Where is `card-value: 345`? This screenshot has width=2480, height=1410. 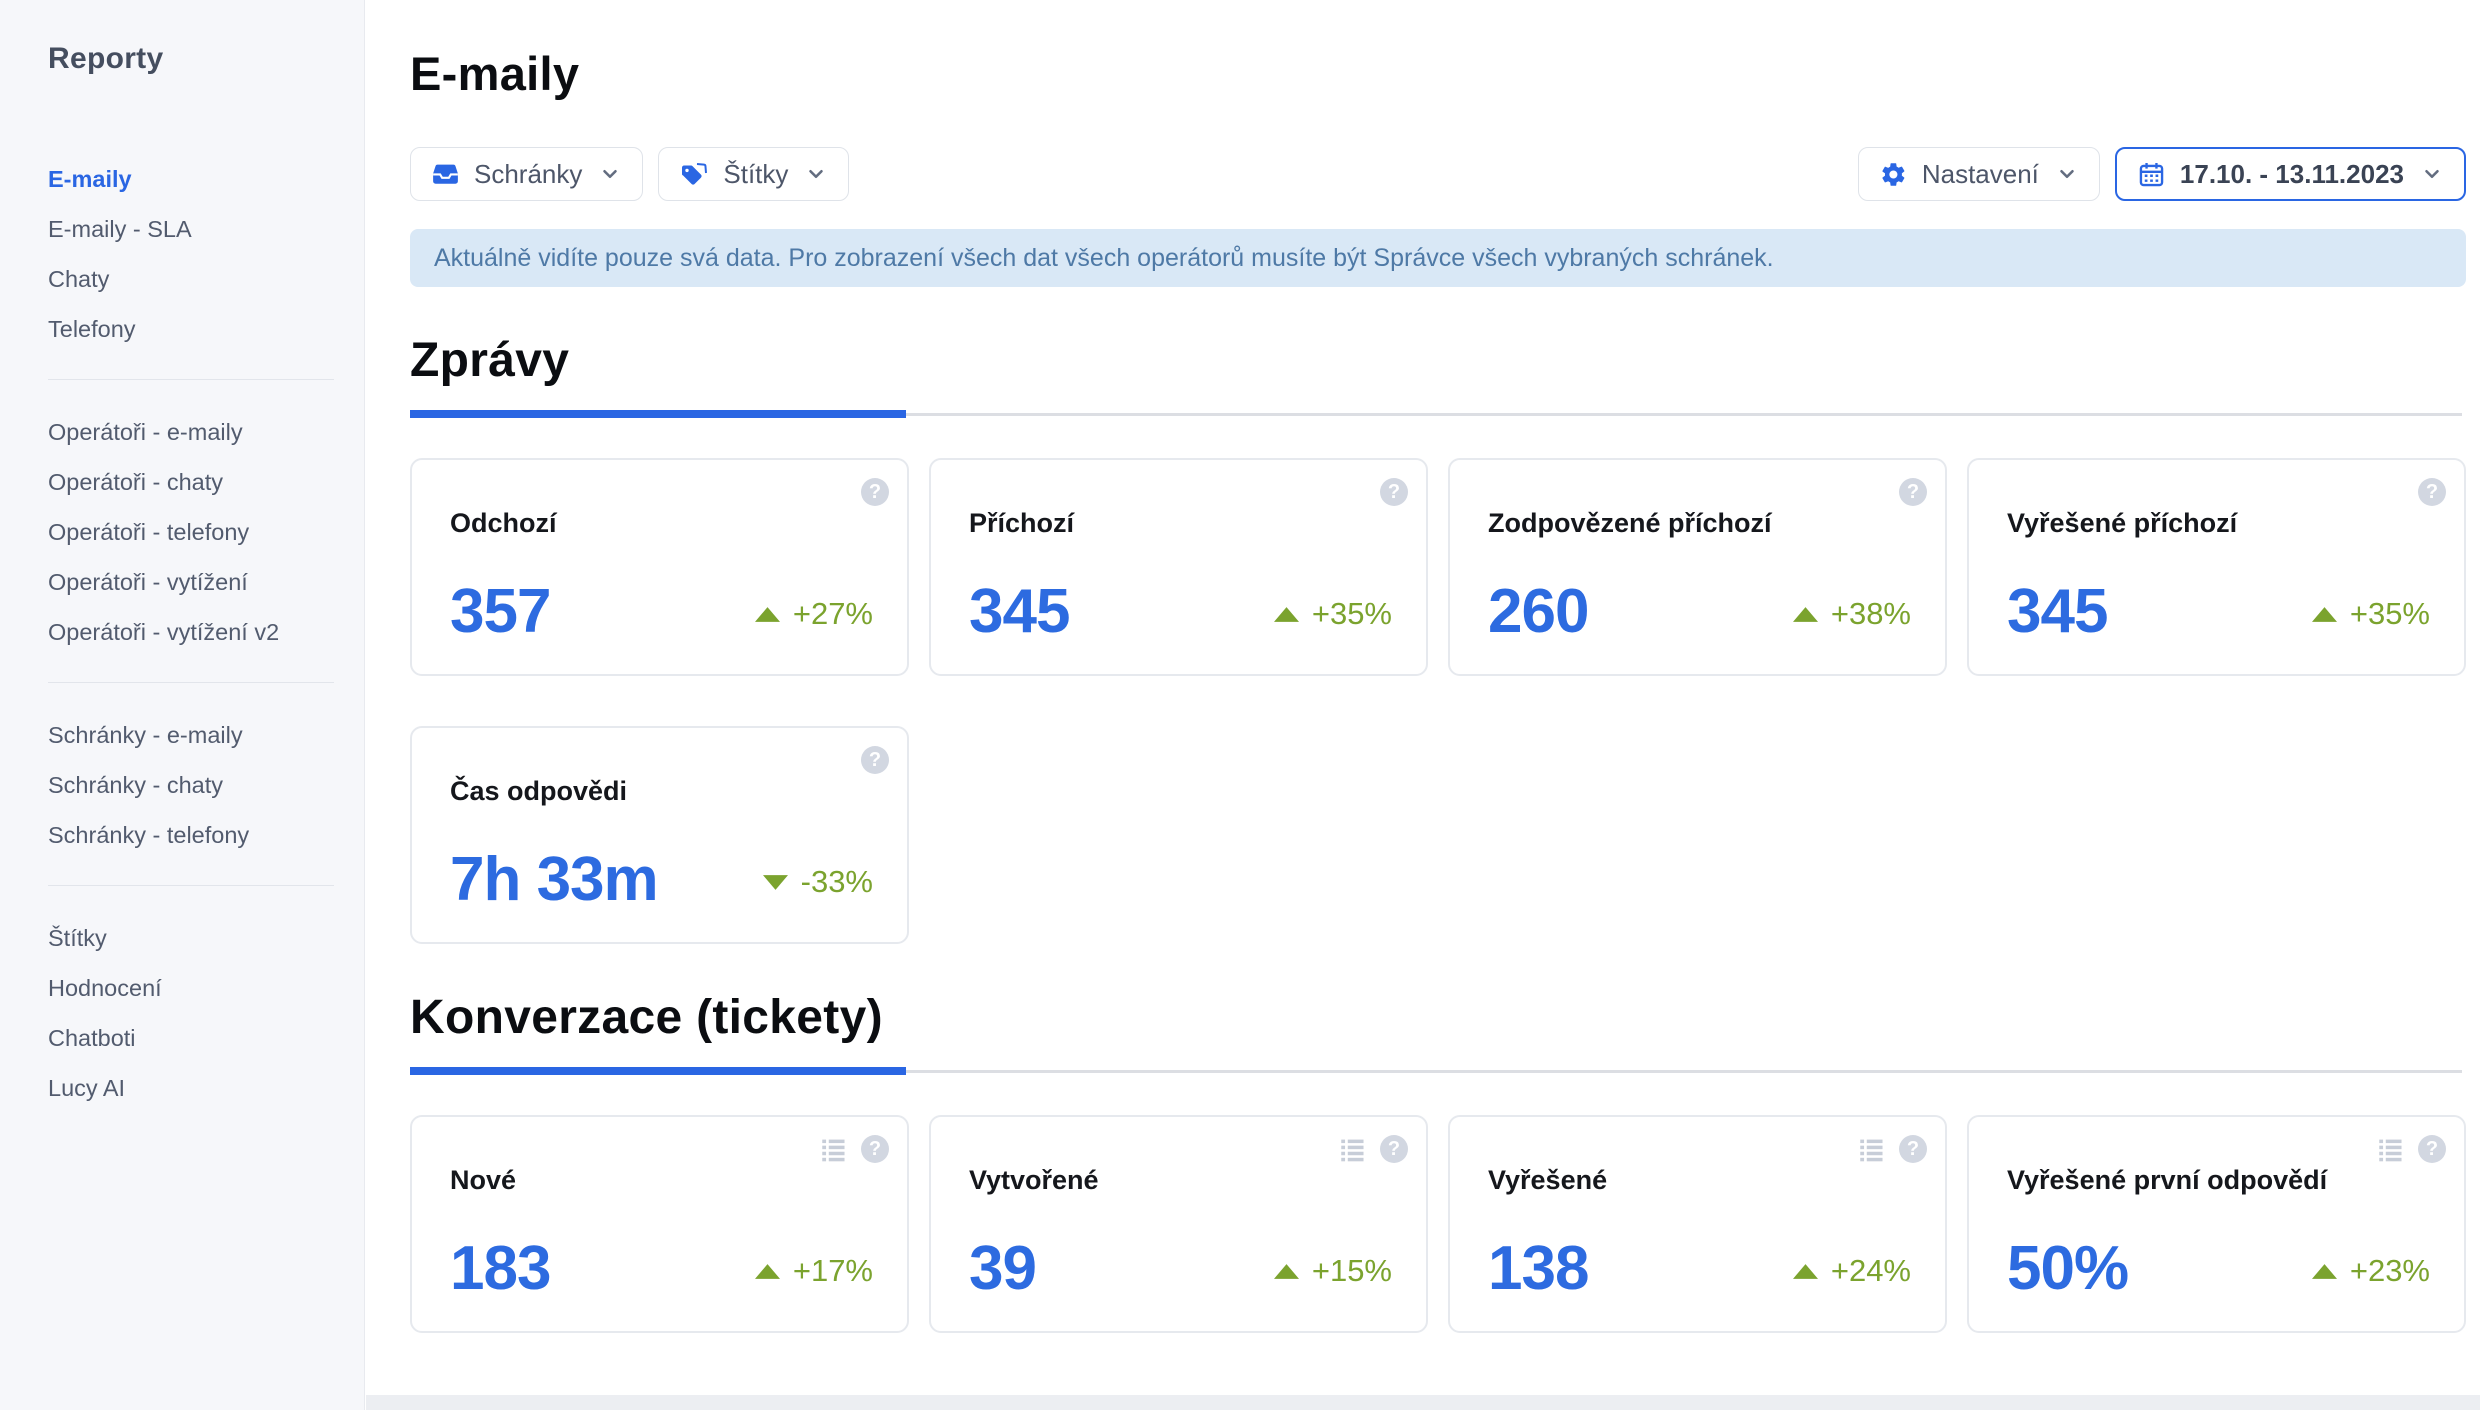 card-value: 345 is located at coordinates (1019, 612).